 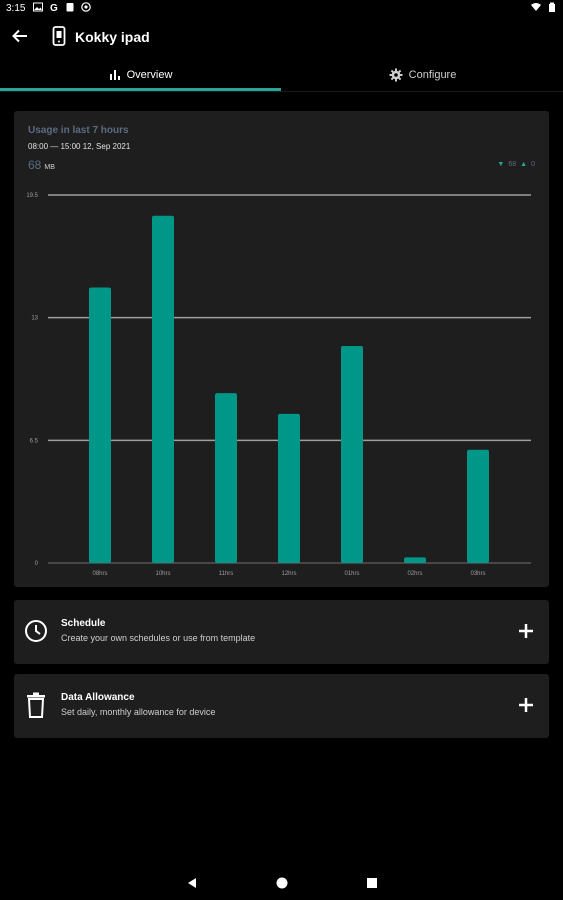 What do you see at coordinates (162, 574) in the screenshot?
I see `x-tick-label: 10hrs` at bounding box center [162, 574].